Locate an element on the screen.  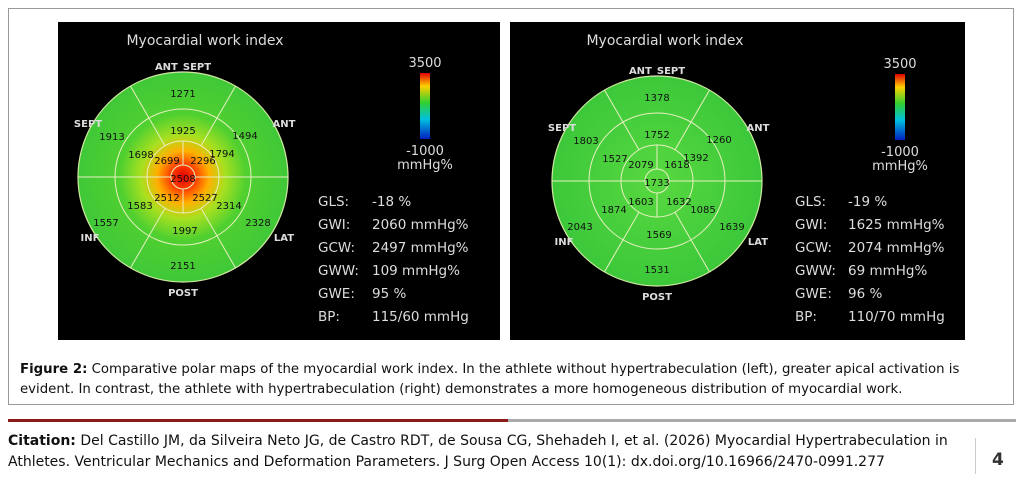
metric-value: 95 % is located at coordinates (389, 294).